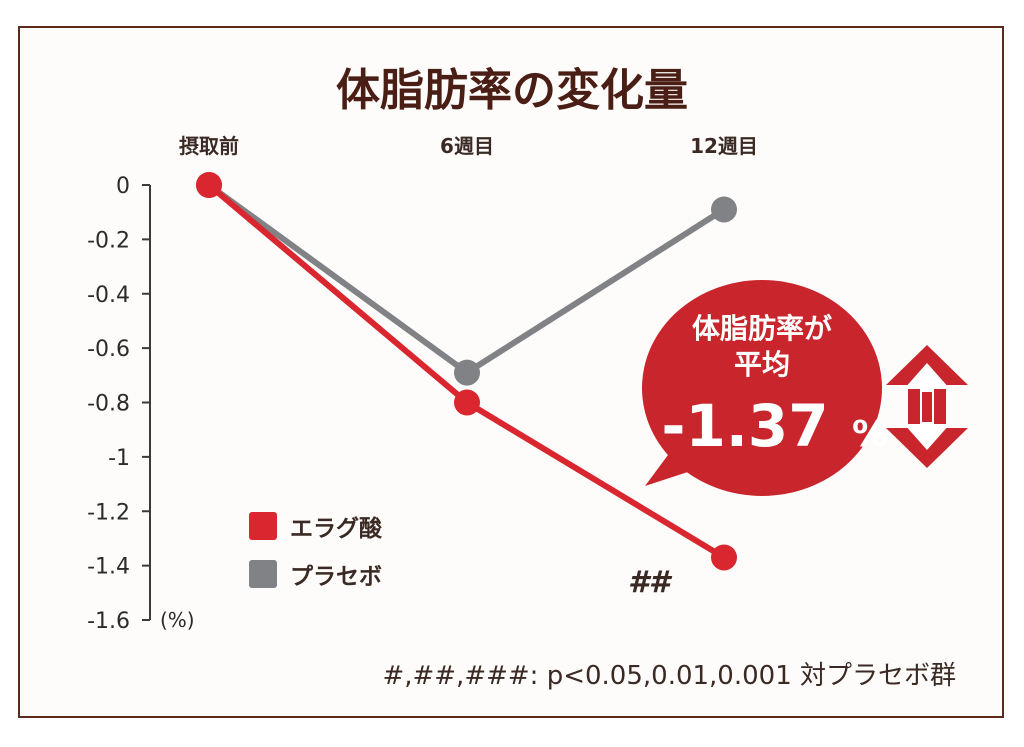  Describe the element at coordinates (108, 295) in the screenshot. I see `y-tick-label-2: -0.4` at that location.